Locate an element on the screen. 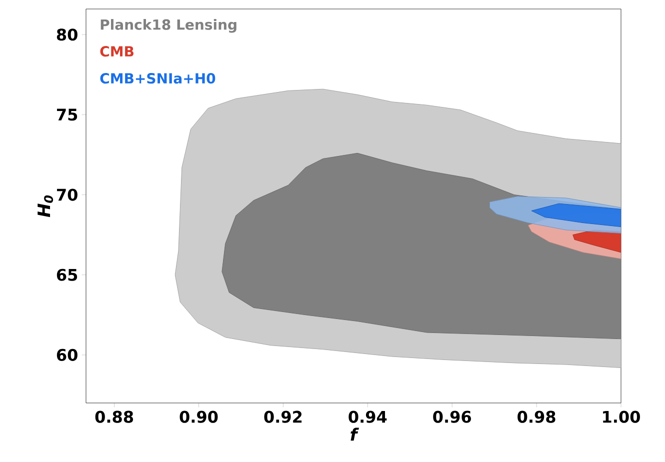 Image resolution: width=665 pixels, height=462 pixels. text: CMB+SNIa+H0 is located at coordinates (158, 78).